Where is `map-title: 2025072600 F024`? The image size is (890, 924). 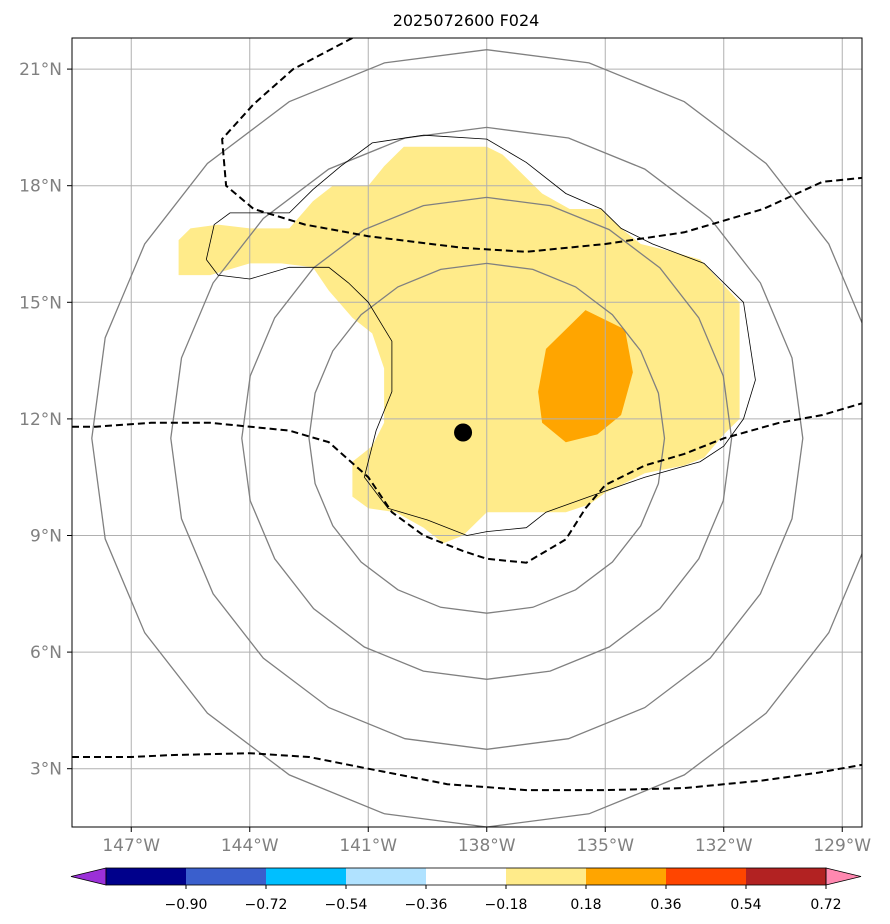
map-title: 2025072600 F024 is located at coordinates (466, 20).